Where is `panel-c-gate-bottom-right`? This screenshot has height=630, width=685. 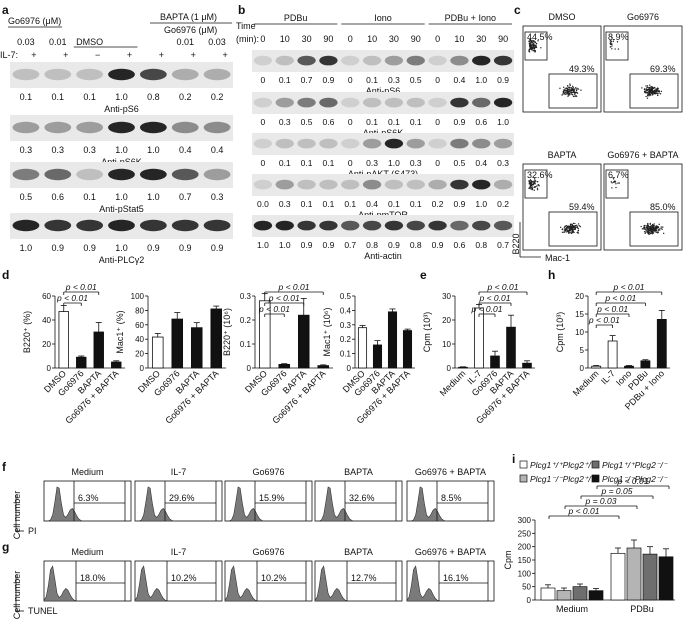
panel-c-gate-bottom-right is located at coordinates (573, 91).